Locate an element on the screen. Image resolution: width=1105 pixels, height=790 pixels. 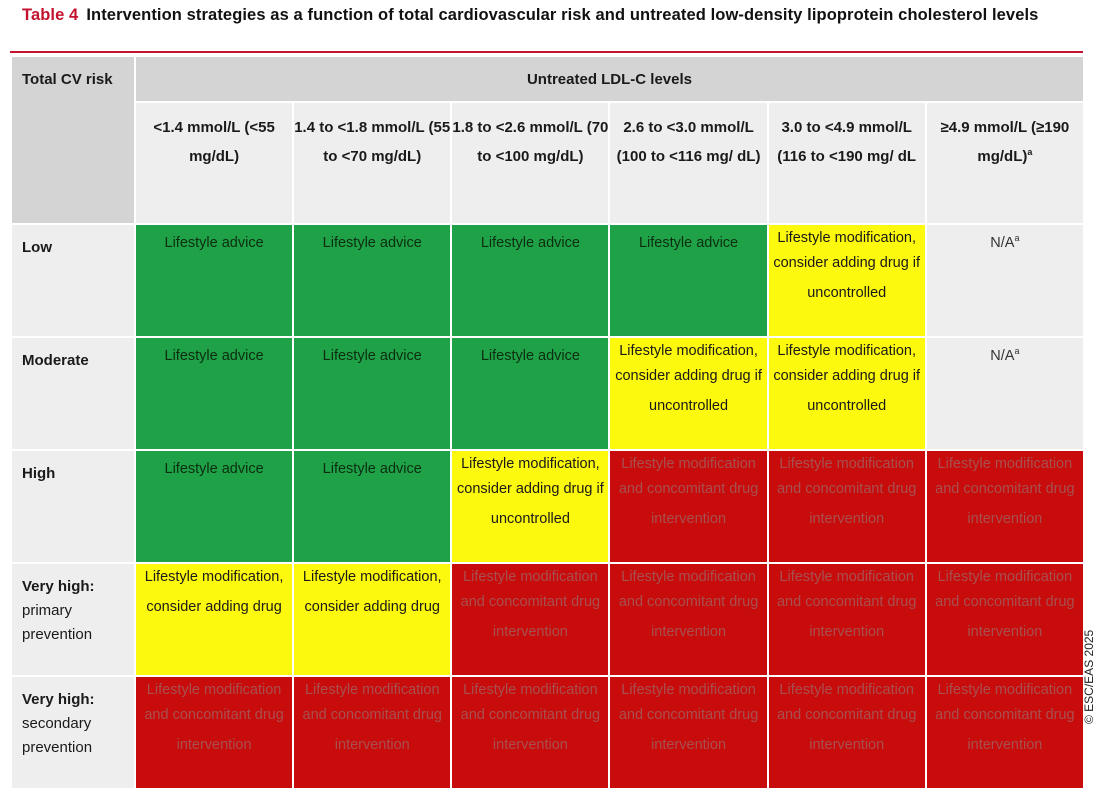
risk-level-header: Very high: primary prevention is located at coordinates (73, 619).